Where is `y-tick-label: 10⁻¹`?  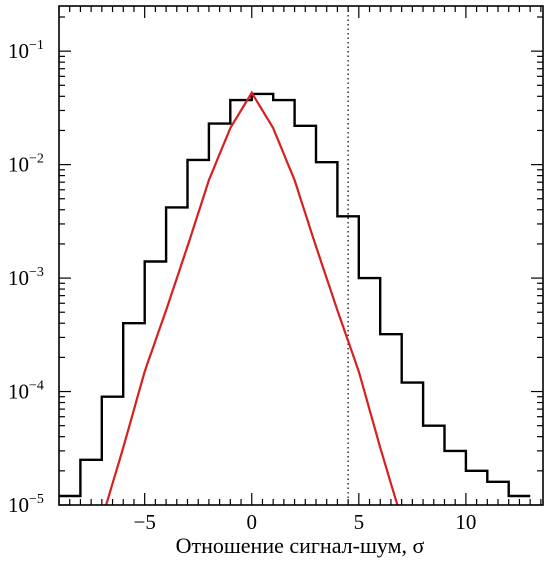 y-tick-label: 10⁻¹ is located at coordinates (26, 50).